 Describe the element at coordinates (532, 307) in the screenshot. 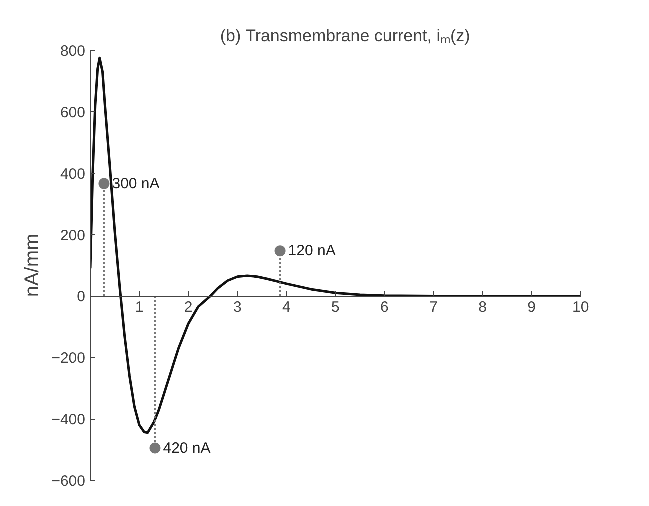

I see `x-tick-label: 9` at that location.